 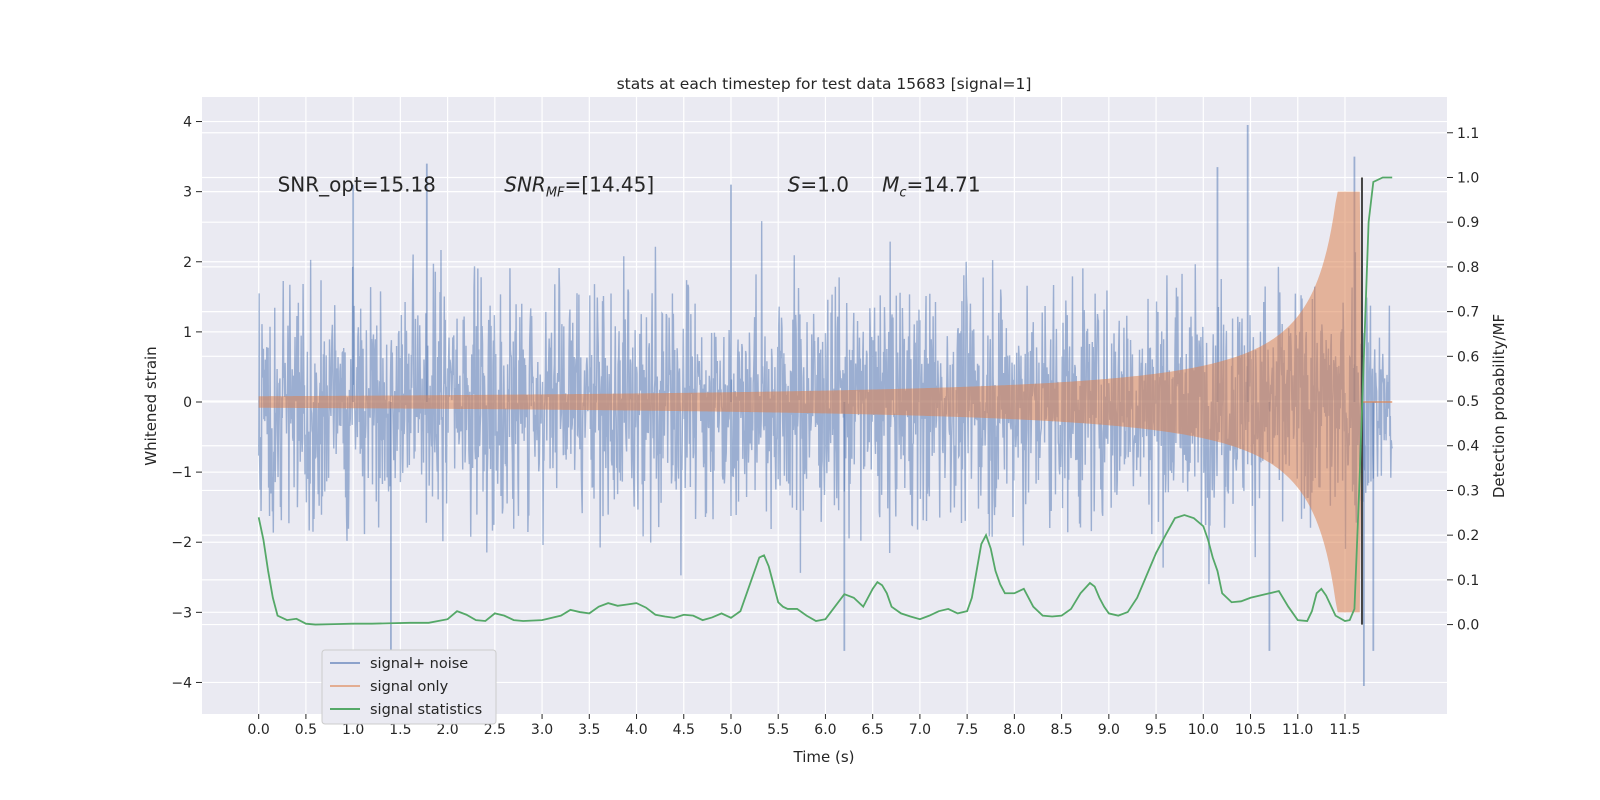 What do you see at coordinates (1468, 313) in the screenshot?
I see `y-right-tick-label: 0.7` at bounding box center [1468, 313].